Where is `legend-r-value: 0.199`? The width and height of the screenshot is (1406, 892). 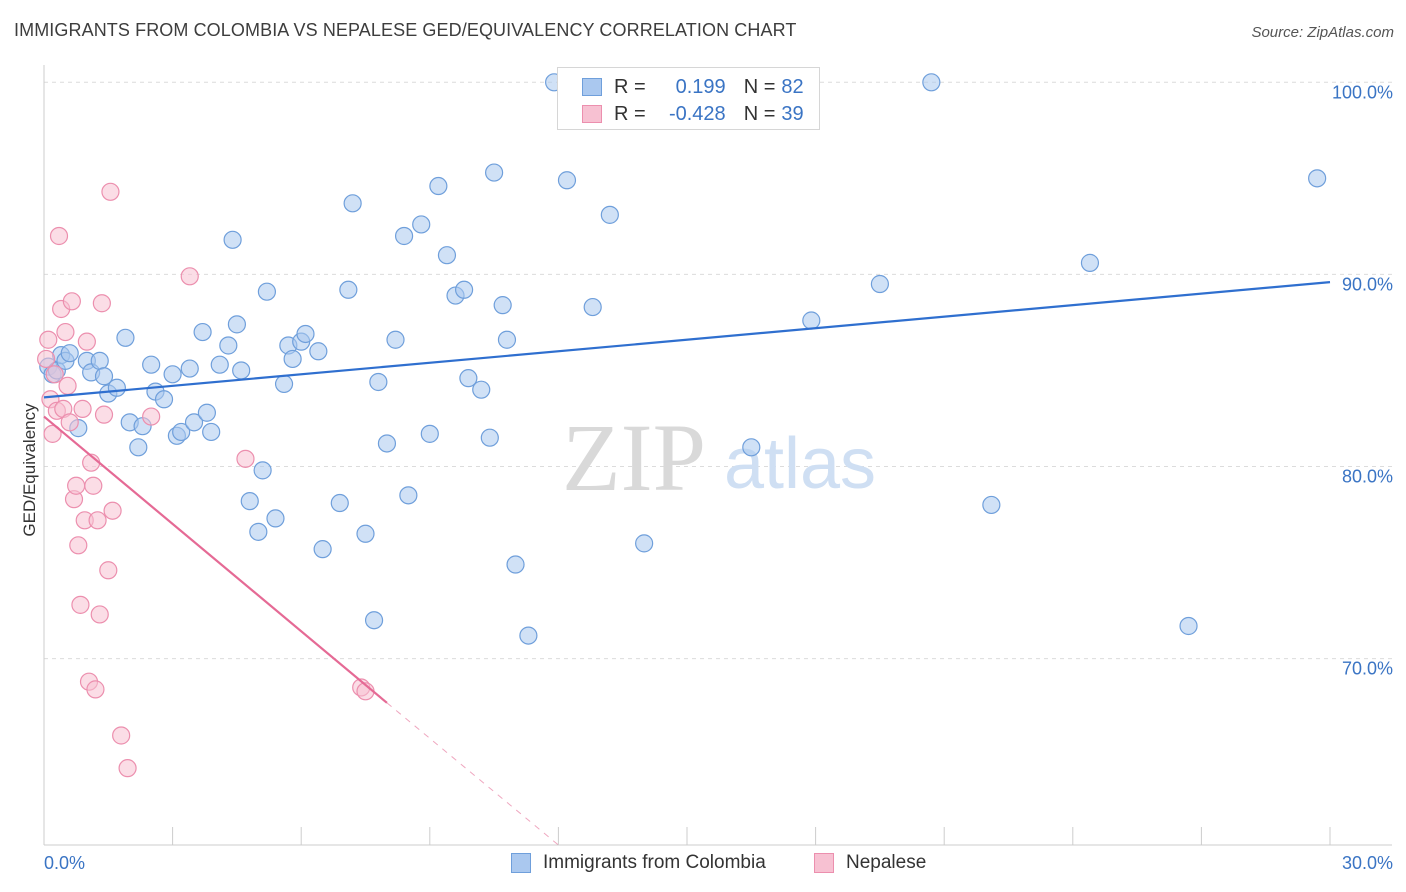
legend-r-value: 0.199 is located at coordinates (700, 86).